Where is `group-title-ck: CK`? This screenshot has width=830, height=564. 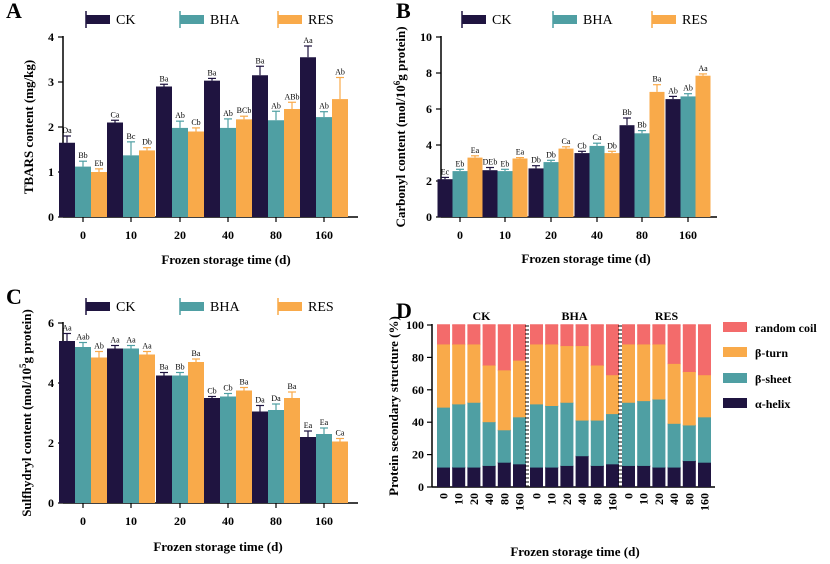
group-title-ck: CK is located at coordinates (482, 316).